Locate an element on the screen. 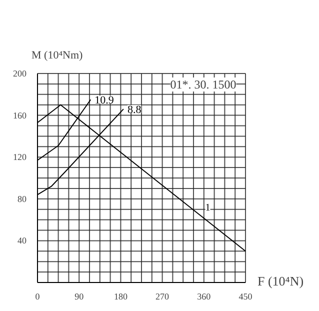 The image size is (319, 311). x-tick-label: 450 is located at coordinates (245, 297).